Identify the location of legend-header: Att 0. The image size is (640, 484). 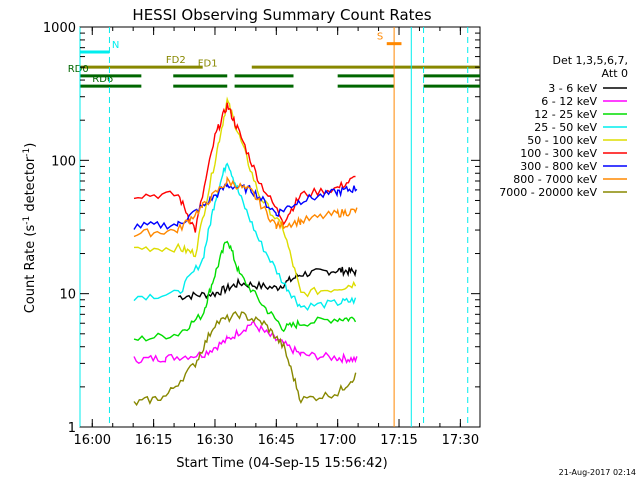
(615, 73).